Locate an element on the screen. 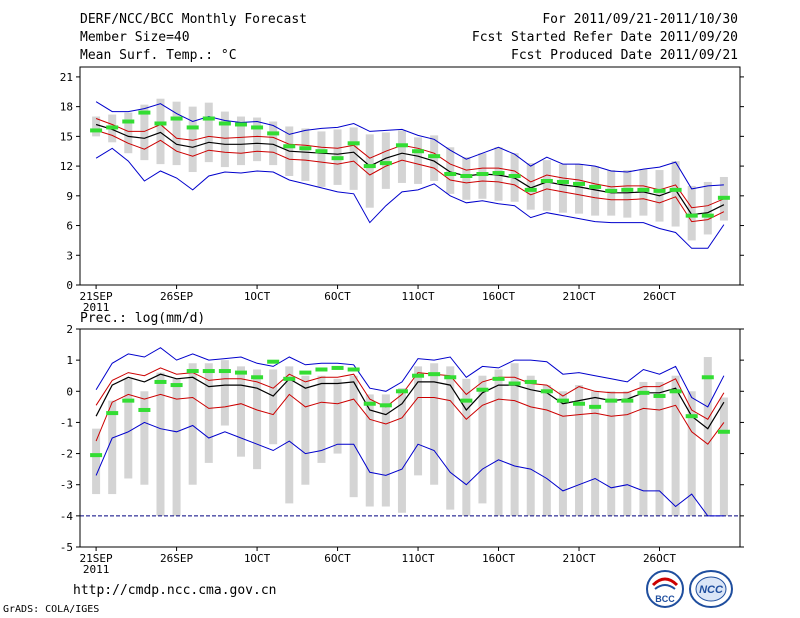  chart-title: DERF/NCC/BCC Monthly Forecast is located at coordinates (193, 19).